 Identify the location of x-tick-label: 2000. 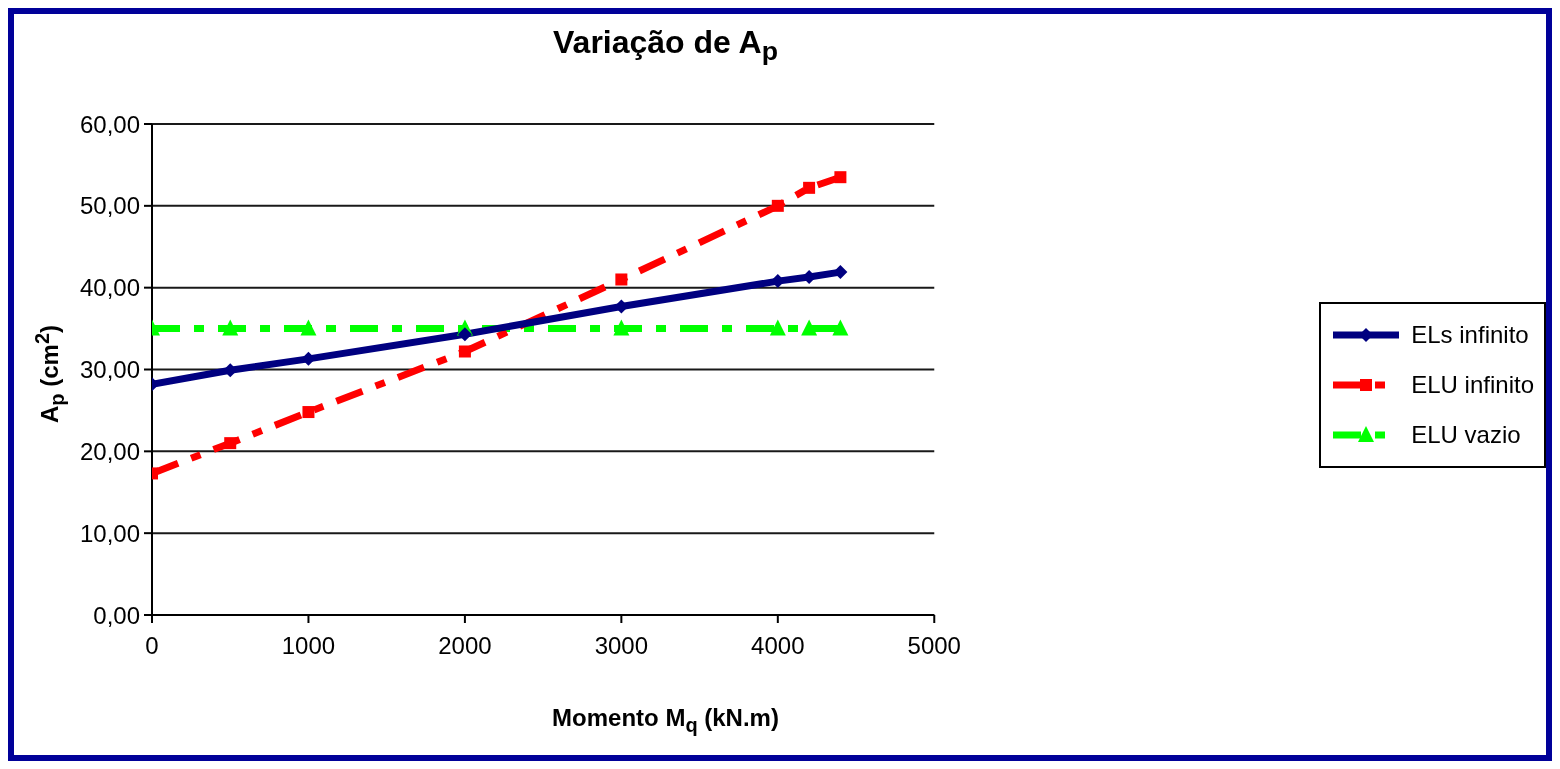
(465, 646).